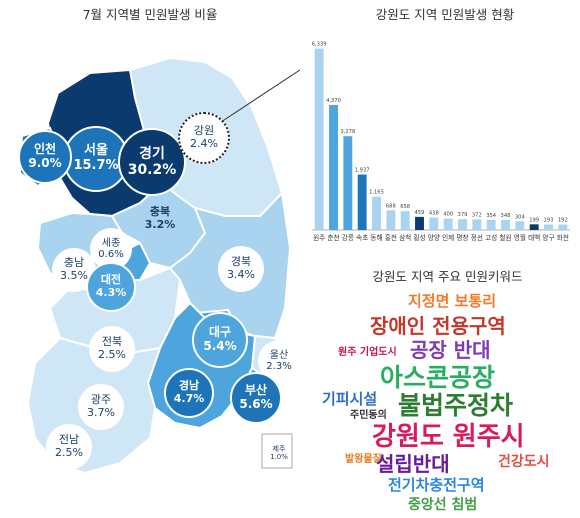  I want to click on bar-속초, so click(362, 202).